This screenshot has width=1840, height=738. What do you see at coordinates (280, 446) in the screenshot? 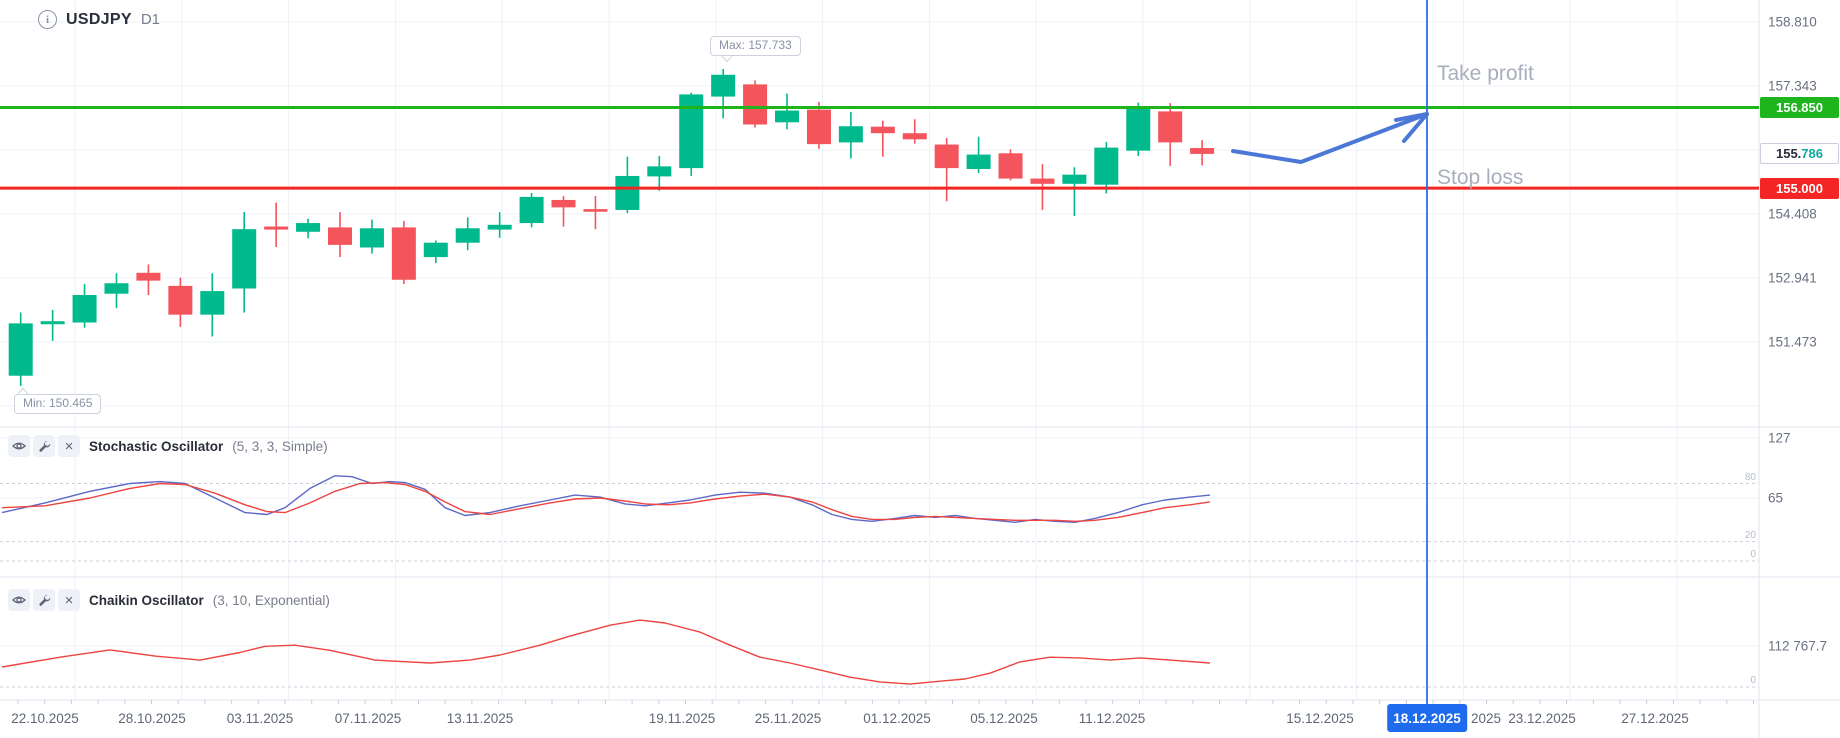
I see `stochastic-params: (5, 3, 3, Simple)` at bounding box center [280, 446].